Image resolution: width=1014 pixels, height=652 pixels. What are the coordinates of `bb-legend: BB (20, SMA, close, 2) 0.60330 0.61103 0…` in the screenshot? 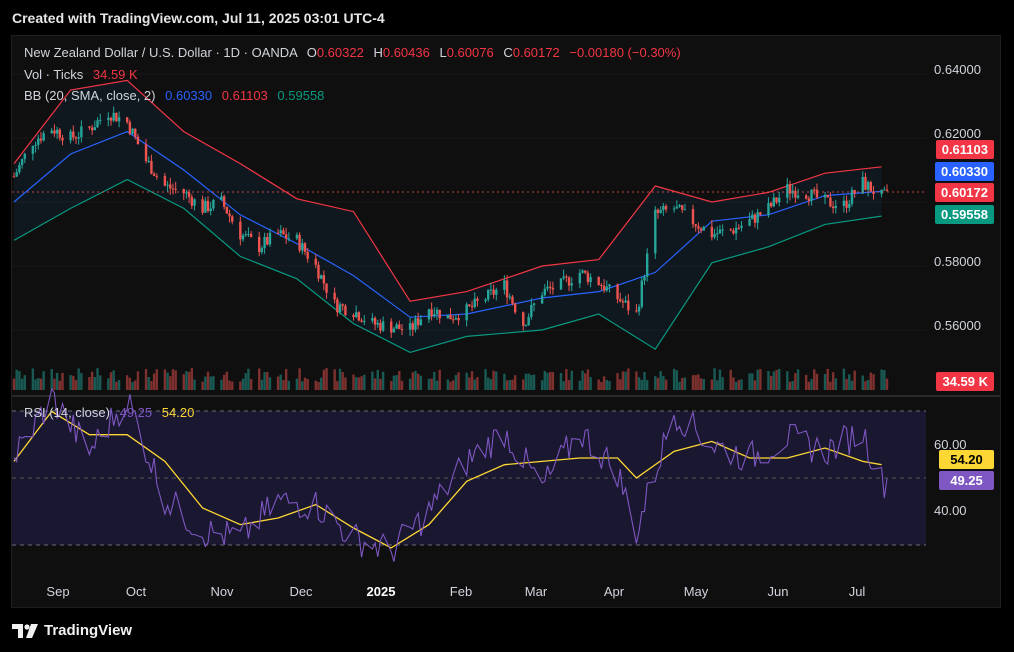 It's located at (174, 95).